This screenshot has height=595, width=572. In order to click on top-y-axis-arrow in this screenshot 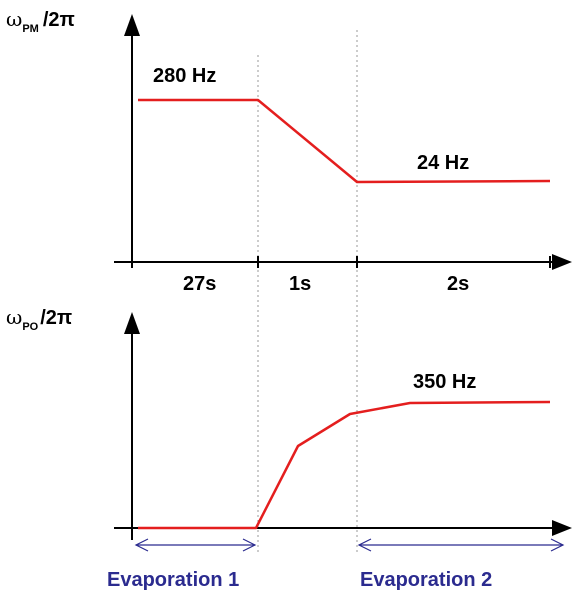, I will do `click(132, 25)`.